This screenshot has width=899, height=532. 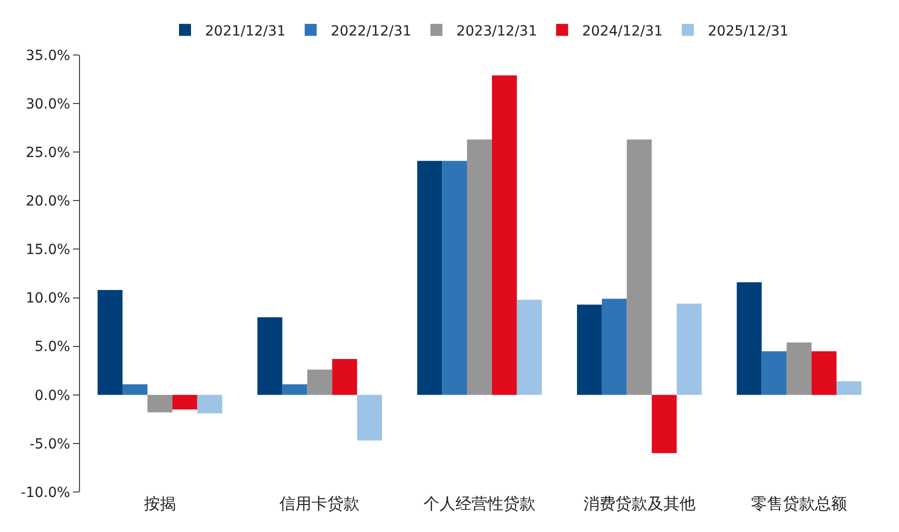 I want to click on y-tick-label: 0.0%, so click(x=52, y=396).